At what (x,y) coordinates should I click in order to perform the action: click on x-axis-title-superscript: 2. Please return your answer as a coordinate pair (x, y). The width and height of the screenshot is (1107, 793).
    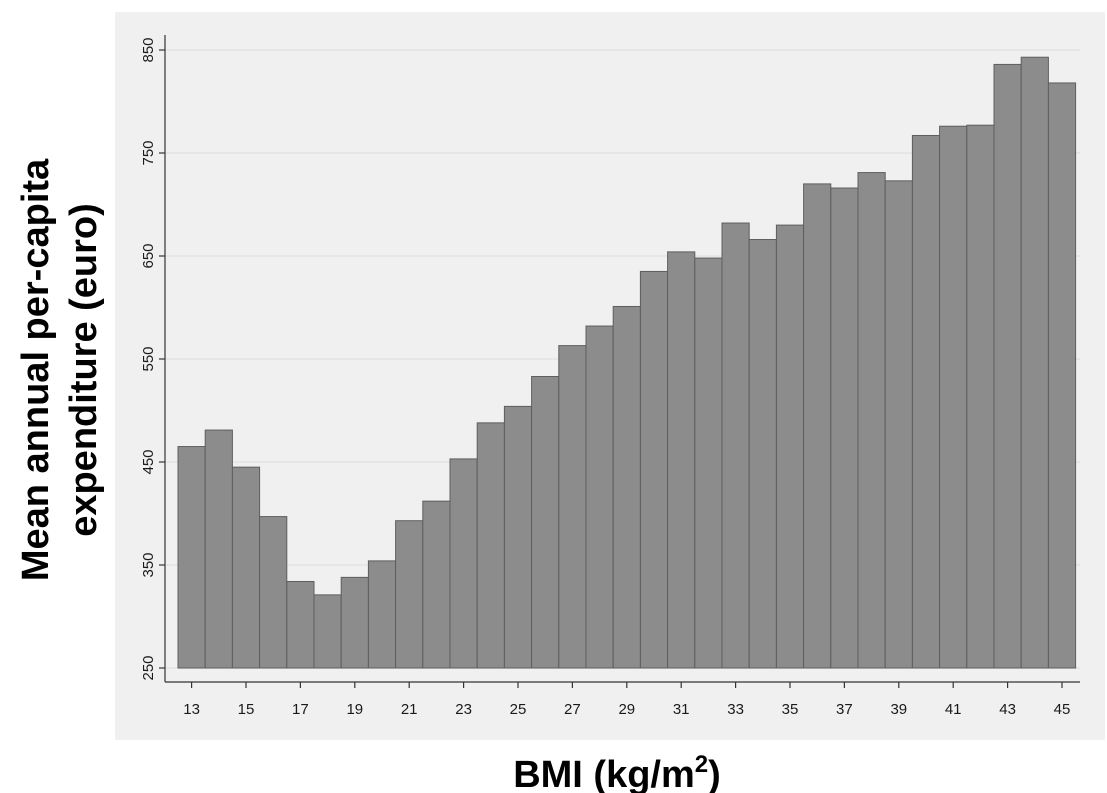
    Looking at the image, I should click on (701, 764).